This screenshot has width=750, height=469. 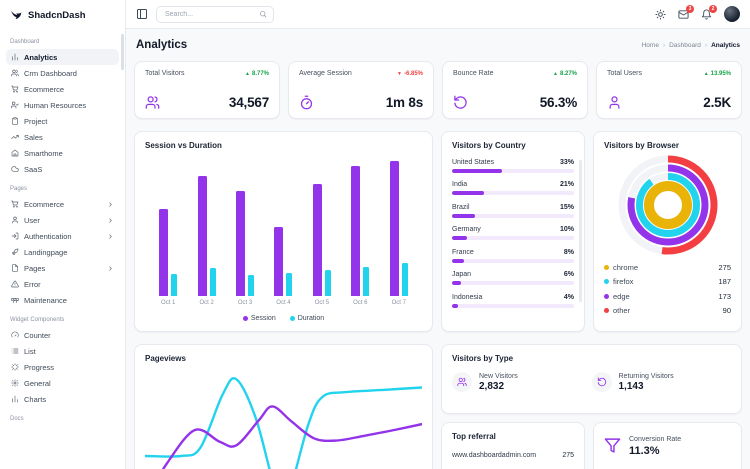 I want to click on sidebar-item-analytics: Analytics, so click(x=62, y=57).